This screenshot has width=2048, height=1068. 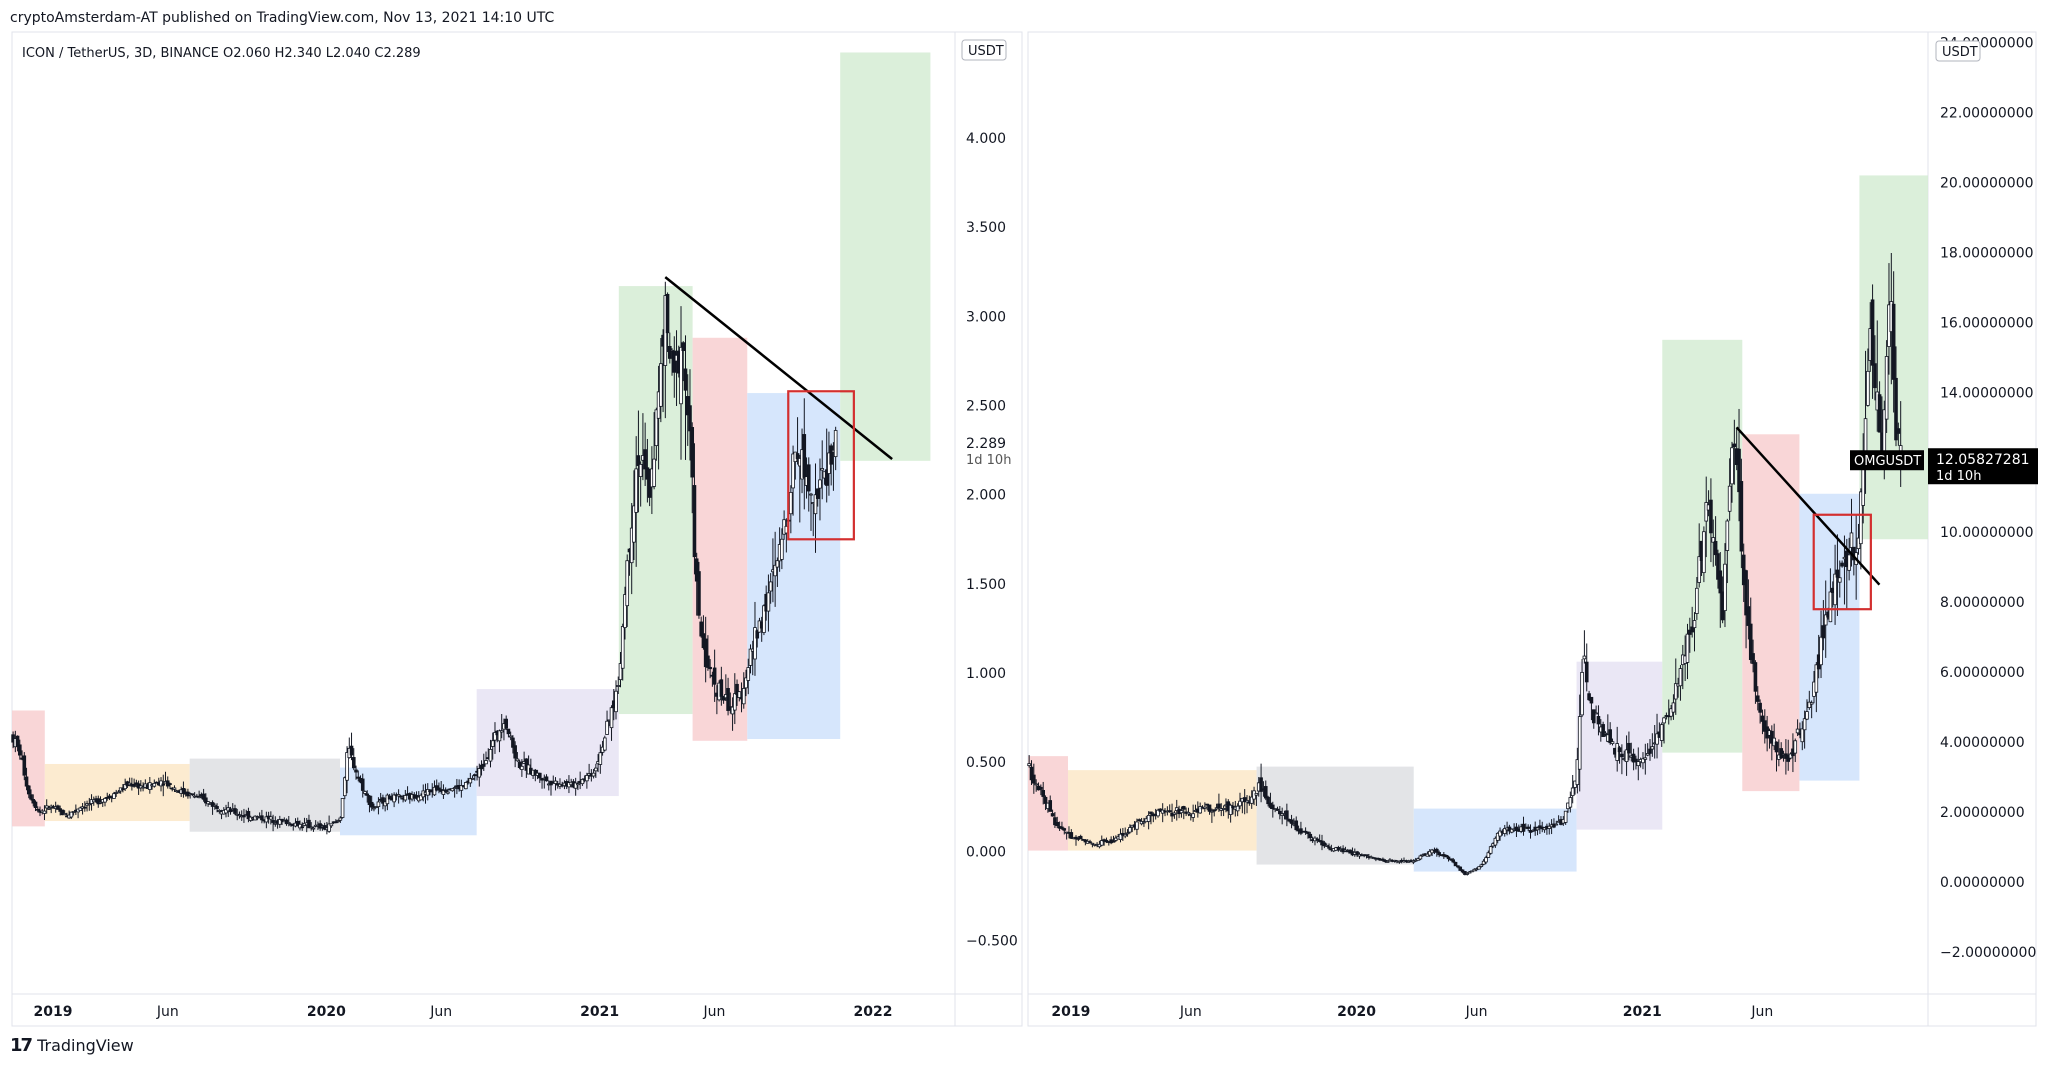 I want to click on y-tick-label: 12.00000000, so click(x=1987, y=463).